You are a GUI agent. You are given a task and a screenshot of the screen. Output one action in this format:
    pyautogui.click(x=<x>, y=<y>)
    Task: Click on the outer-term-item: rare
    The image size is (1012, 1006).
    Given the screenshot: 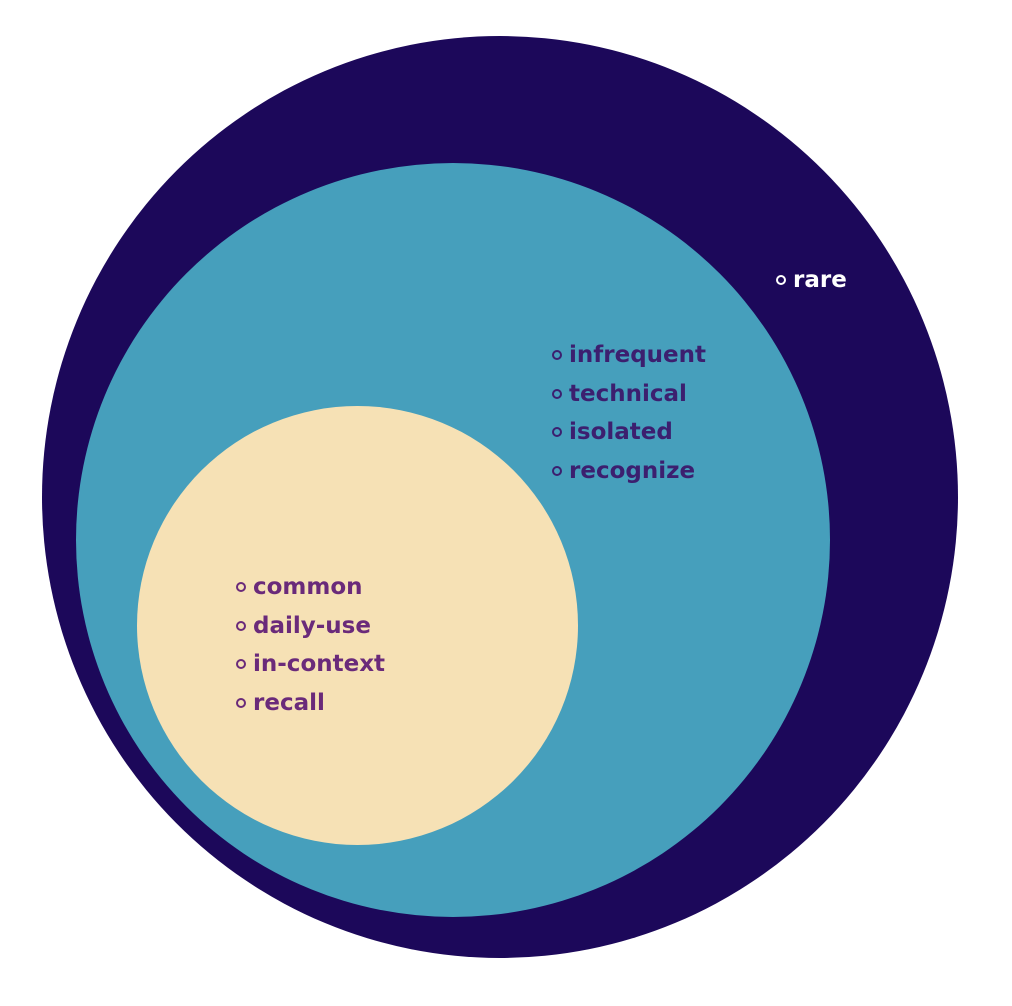 What is the action you would take?
    pyautogui.click(x=811, y=280)
    